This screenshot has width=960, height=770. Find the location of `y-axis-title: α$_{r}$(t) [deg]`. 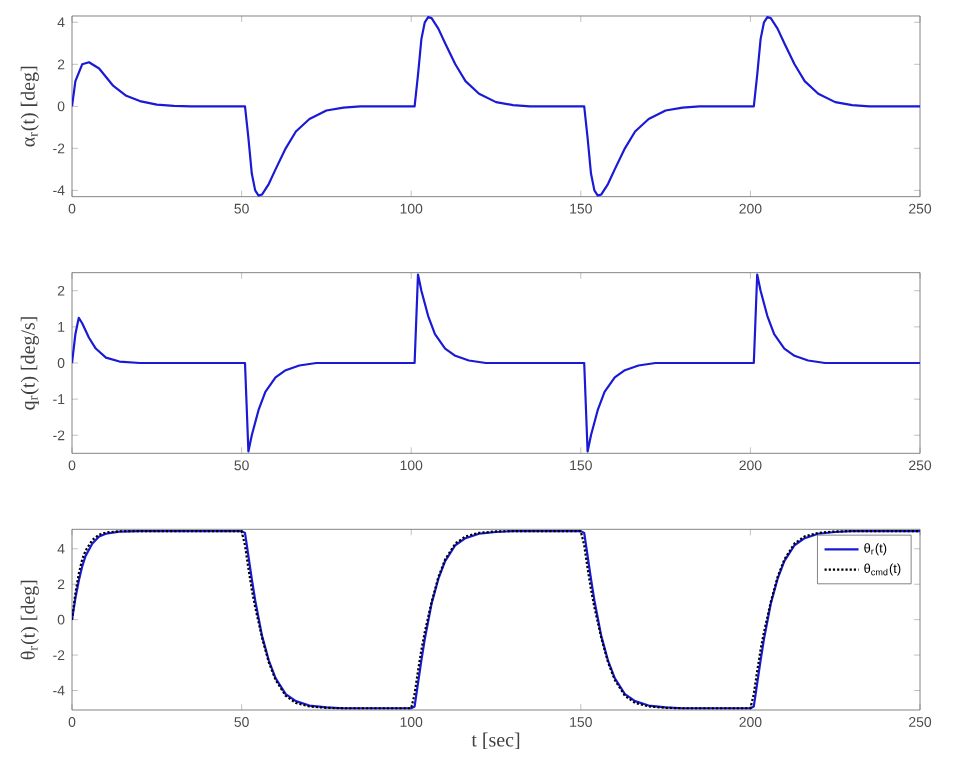

y-axis-title: α$_{r}$(t) [deg] is located at coordinates (29, 106).